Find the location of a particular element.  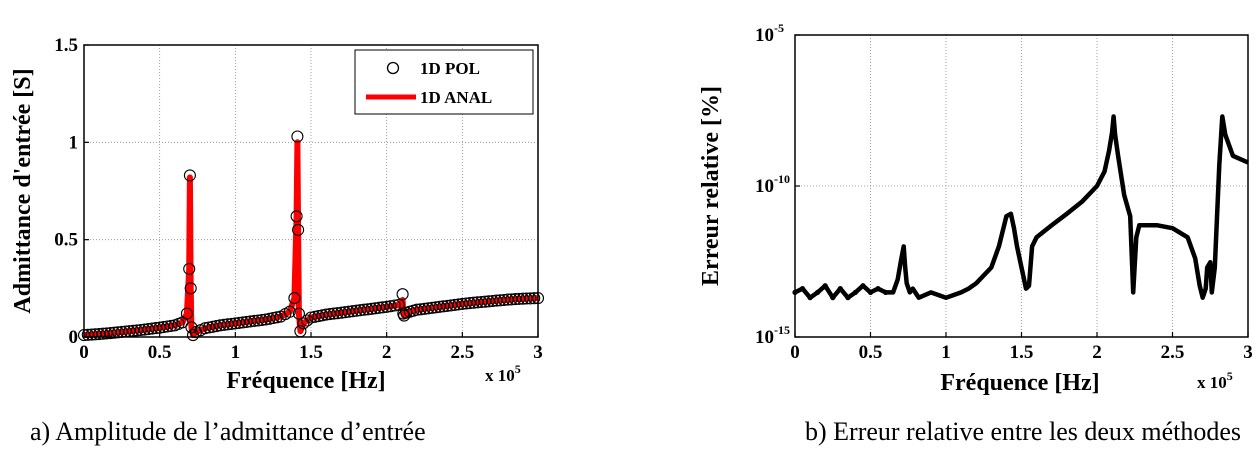

y-tick-label: 0 is located at coordinates (74, 337).